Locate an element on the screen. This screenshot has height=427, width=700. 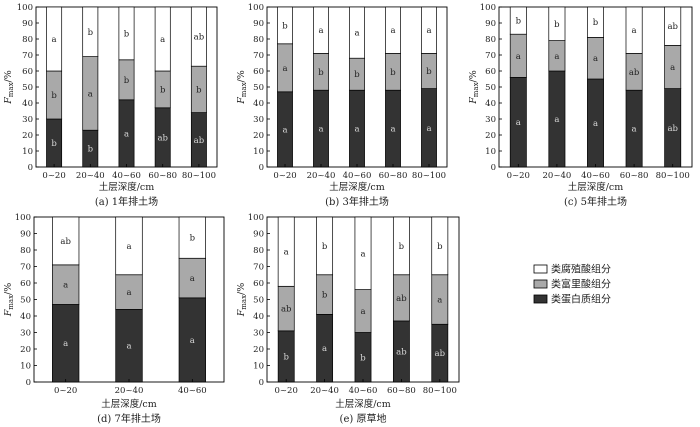
x-tick-label: 80~100 is located at coordinates (429, 176).